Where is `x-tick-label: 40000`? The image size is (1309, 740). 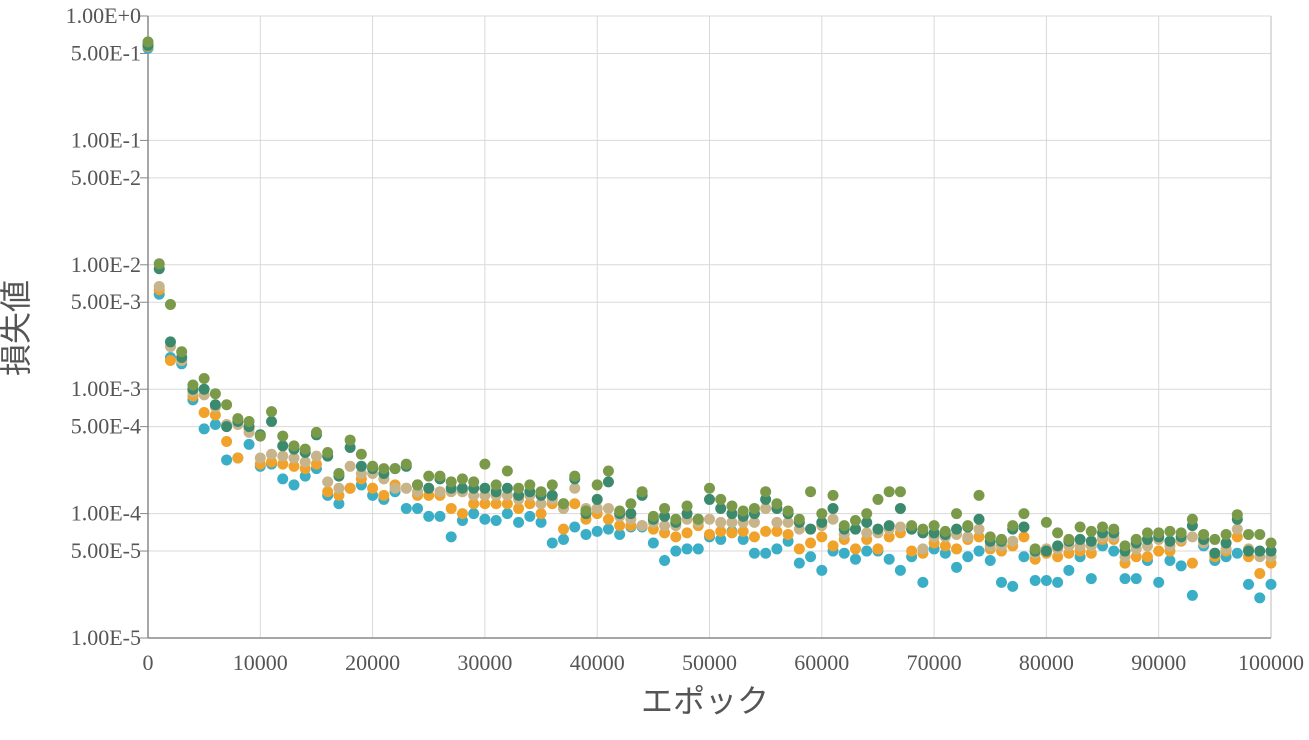
x-tick-label: 40000 is located at coordinates (597, 662).